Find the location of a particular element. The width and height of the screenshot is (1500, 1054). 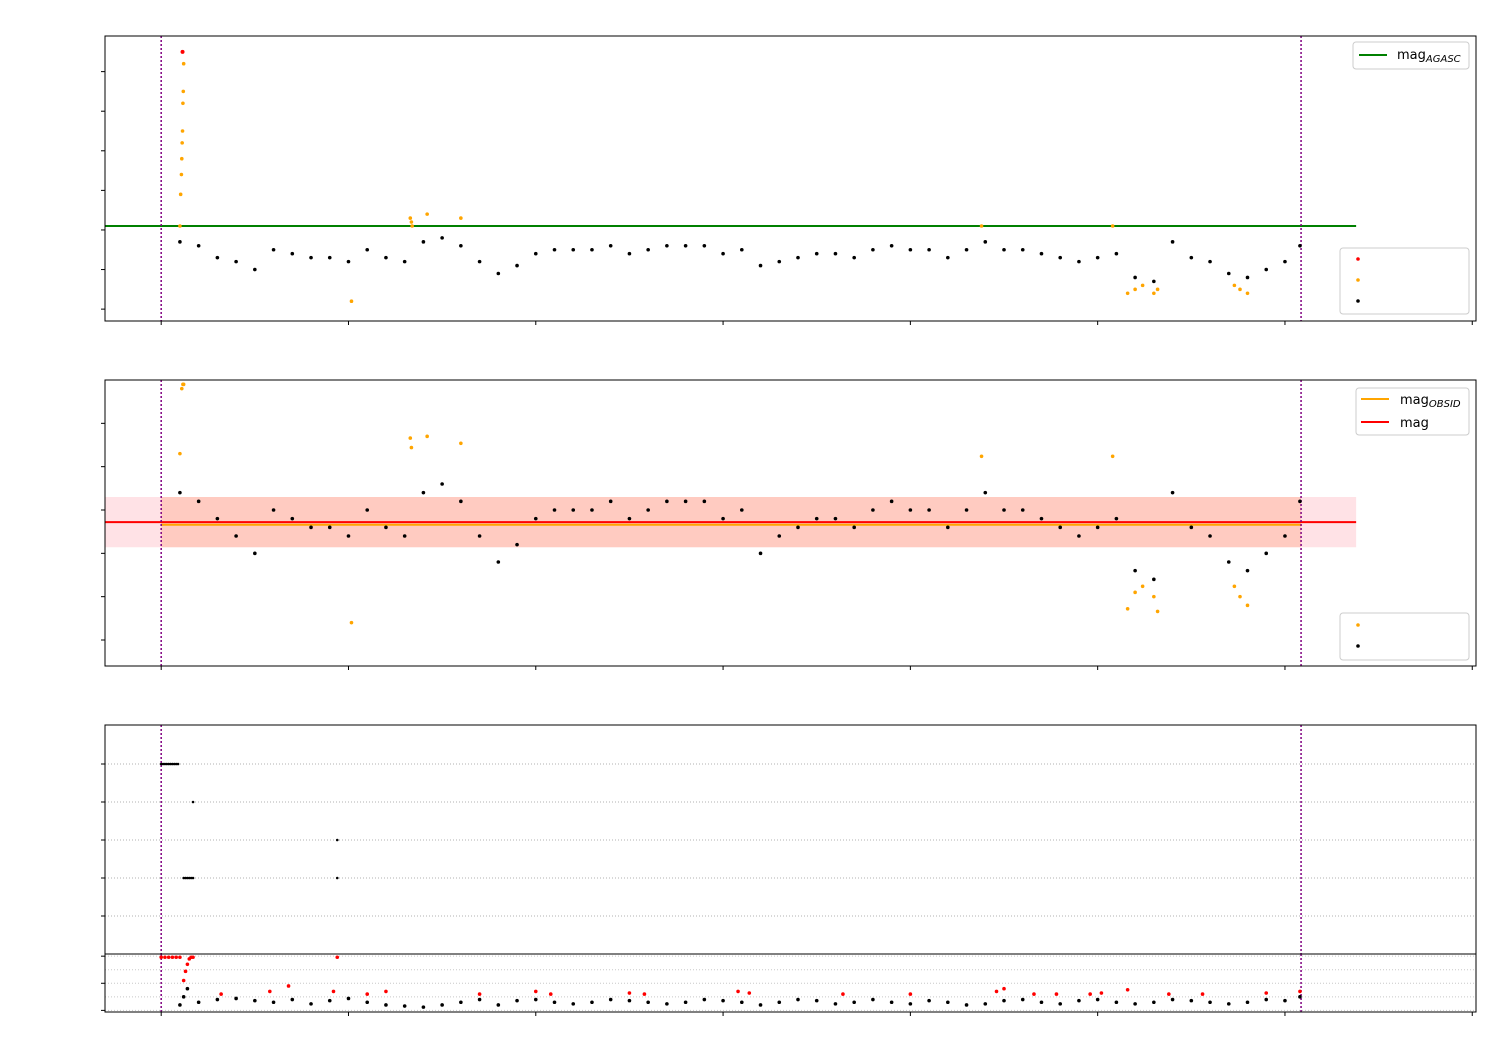

legend-label-sub: OBSID is located at coordinates (1445, 404).